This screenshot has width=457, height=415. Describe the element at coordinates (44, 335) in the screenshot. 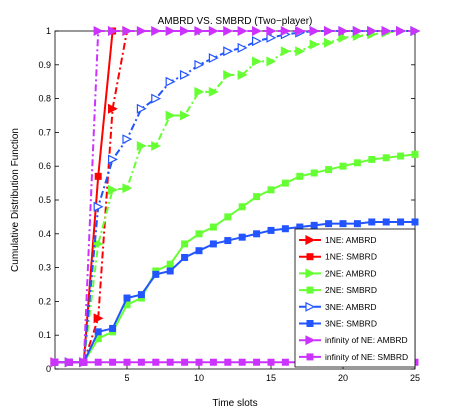

I see `y-tick-label: 0.1` at that location.